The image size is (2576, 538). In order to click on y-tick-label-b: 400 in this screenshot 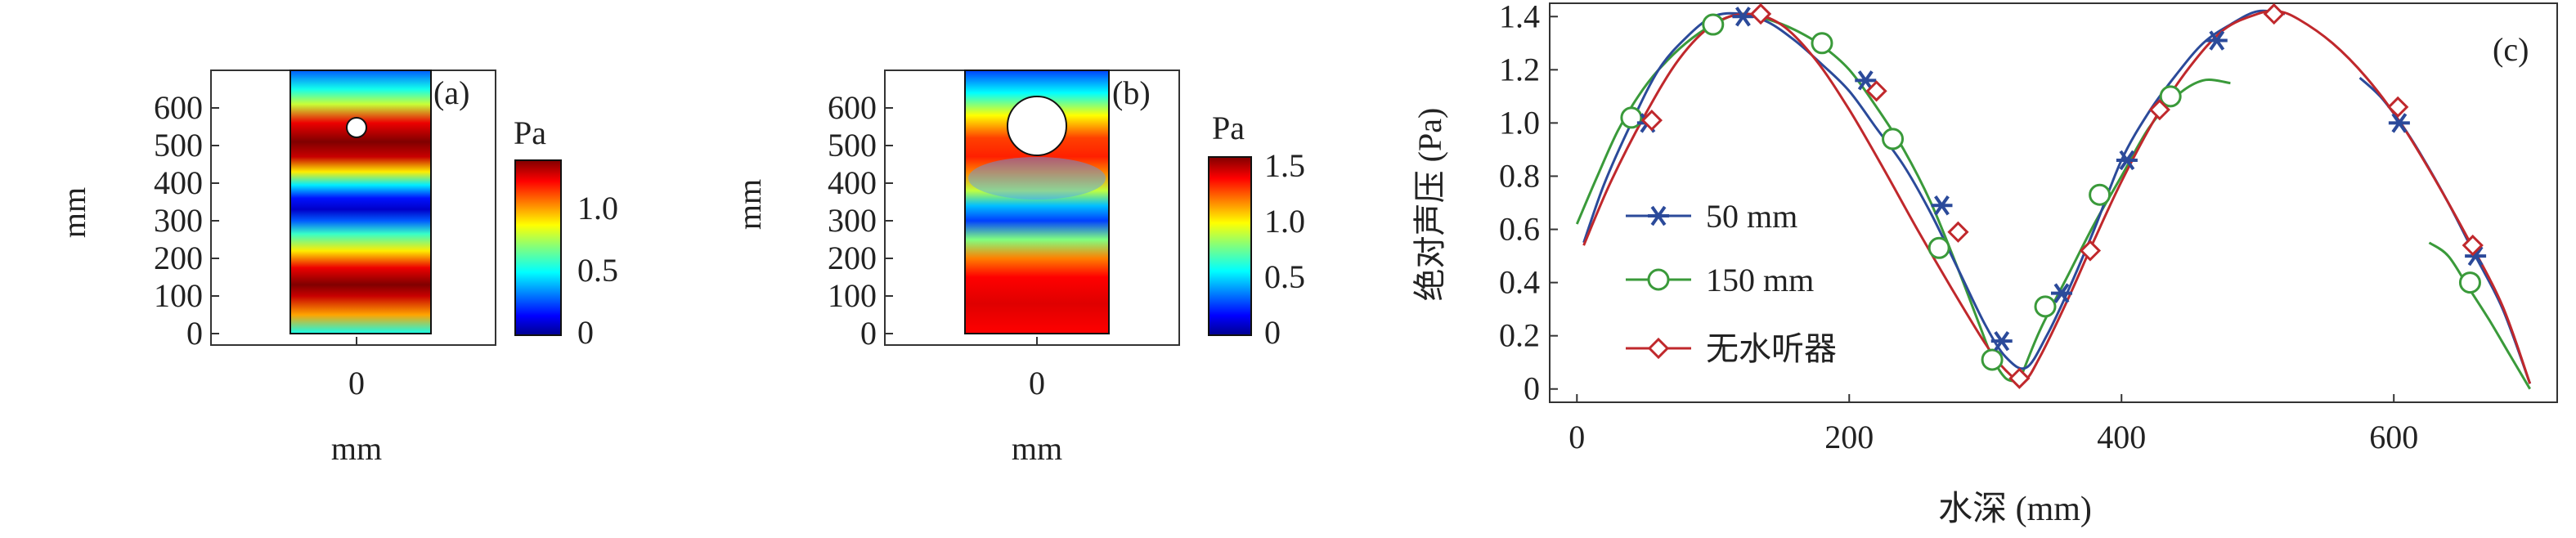, I will do `click(852, 182)`.